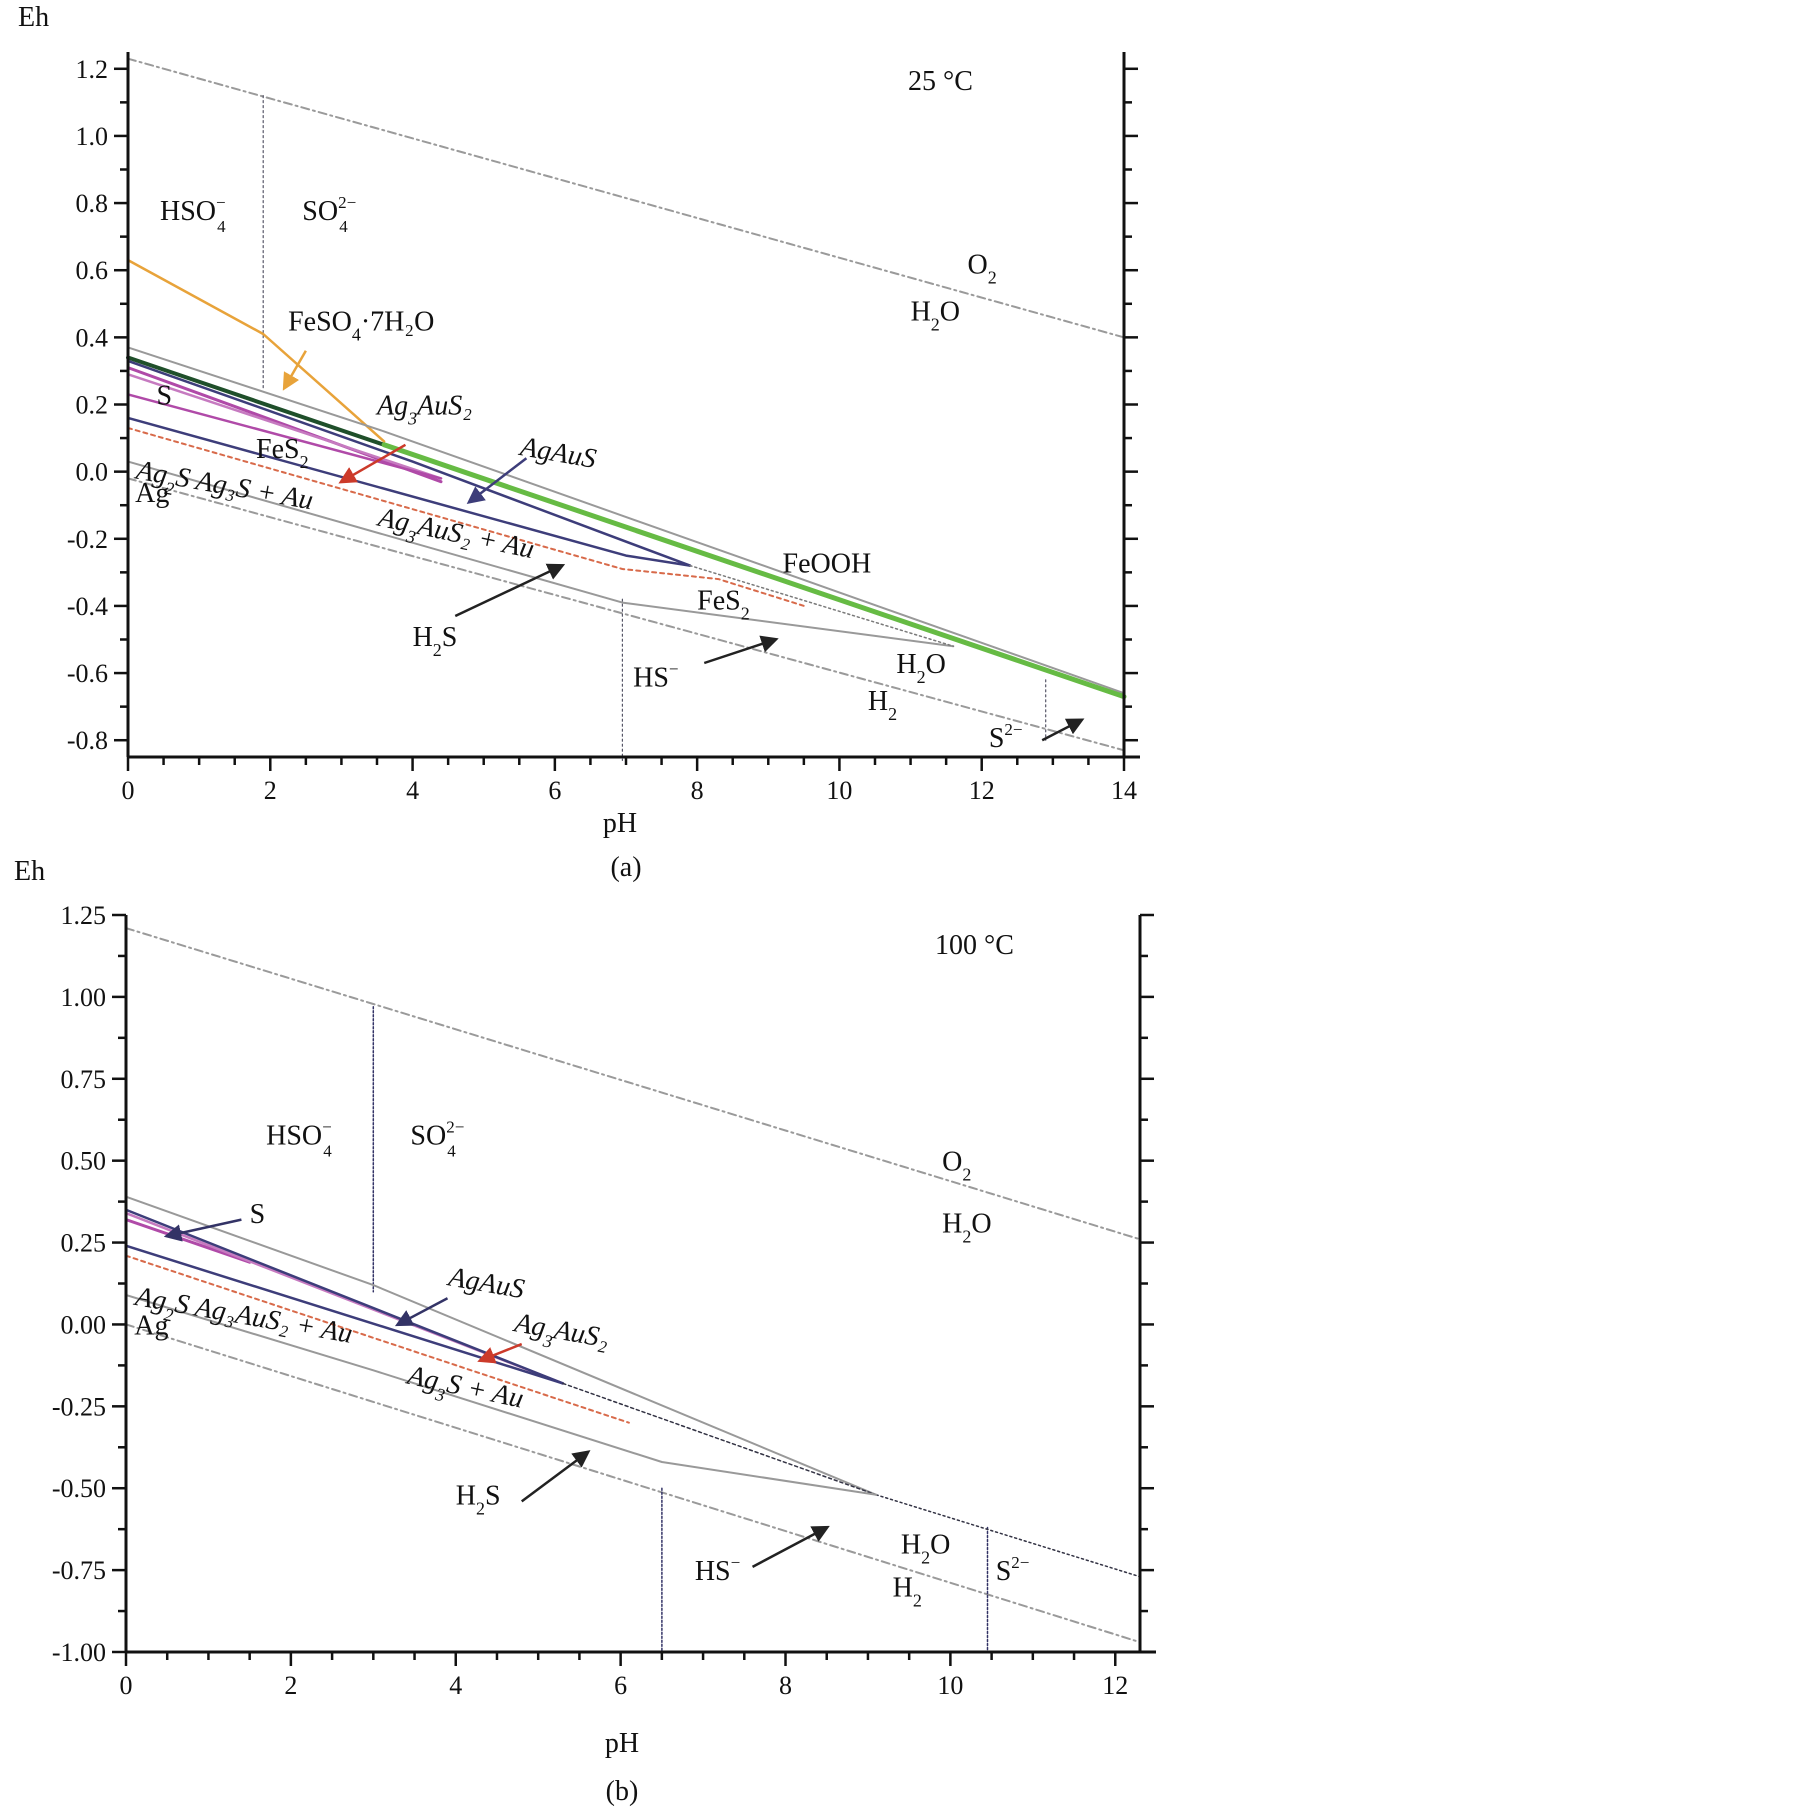 This screenshot has height=1817, width=1805. I want to click on panel-a-xtick-label: 14, so click(1124, 790).